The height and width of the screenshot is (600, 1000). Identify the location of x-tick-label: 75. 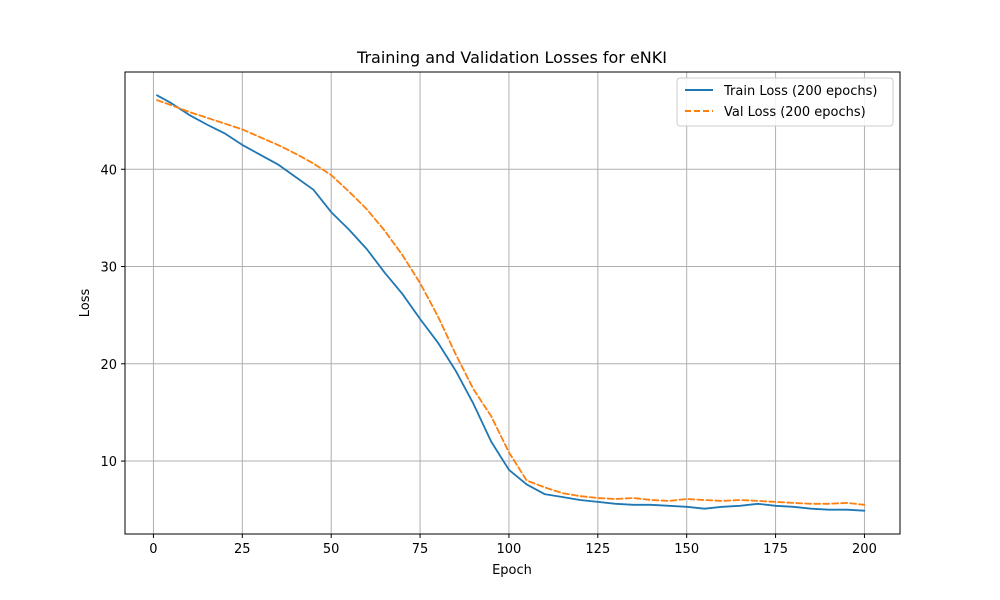
(420, 549).